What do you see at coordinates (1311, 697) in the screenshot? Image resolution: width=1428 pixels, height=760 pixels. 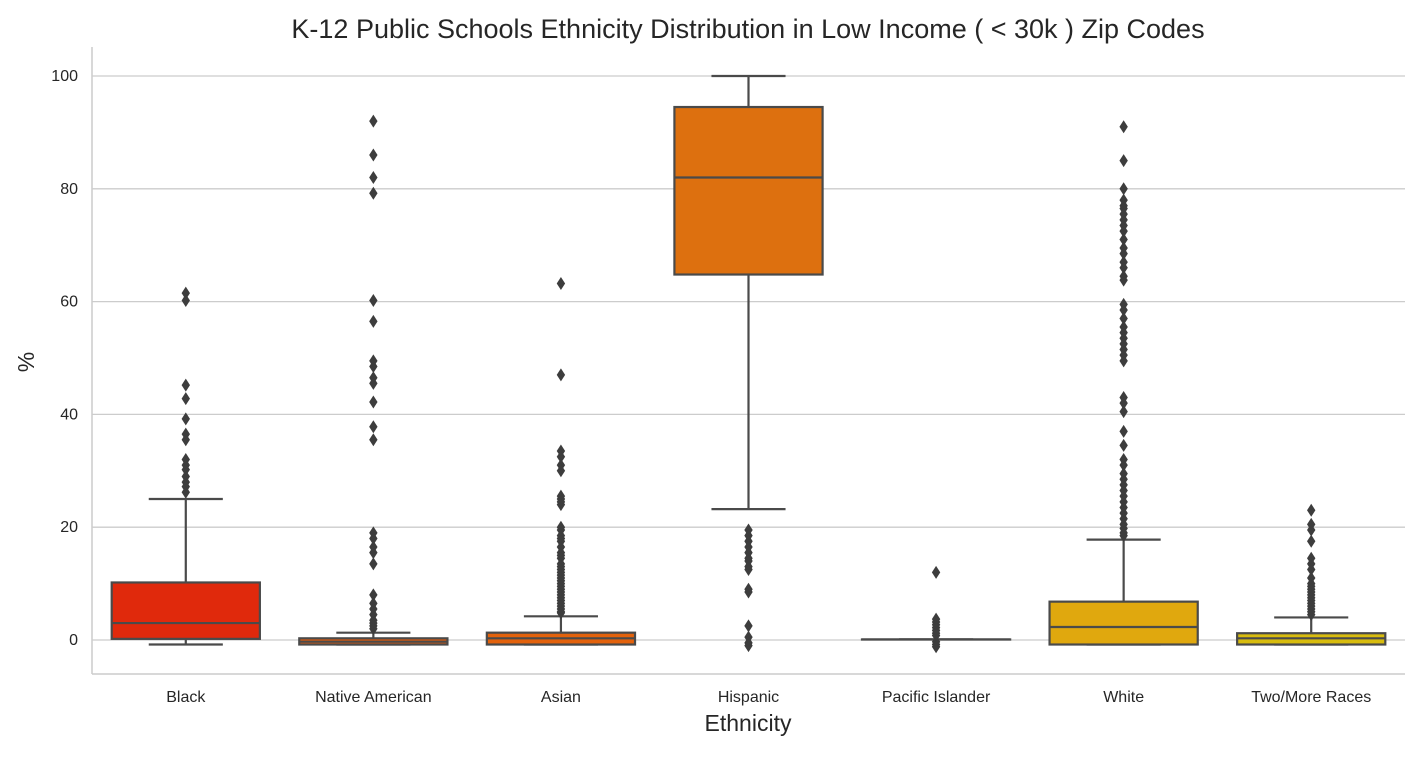 I see `x-tick-label: Two/More Races` at bounding box center [1311, 697].